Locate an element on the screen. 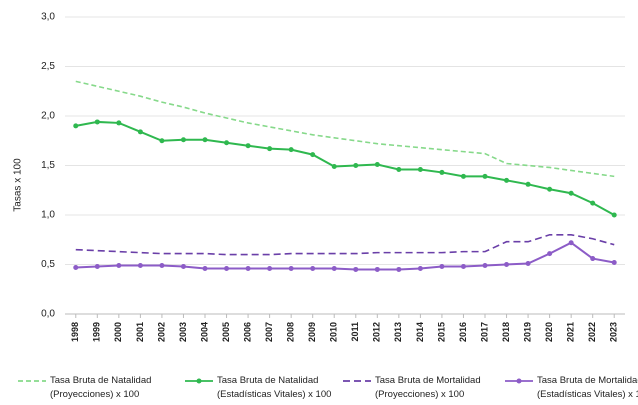 The height and width of the screenshot is (405, 638). x-tick-label: 2012 is located at coordinates (377, 332).